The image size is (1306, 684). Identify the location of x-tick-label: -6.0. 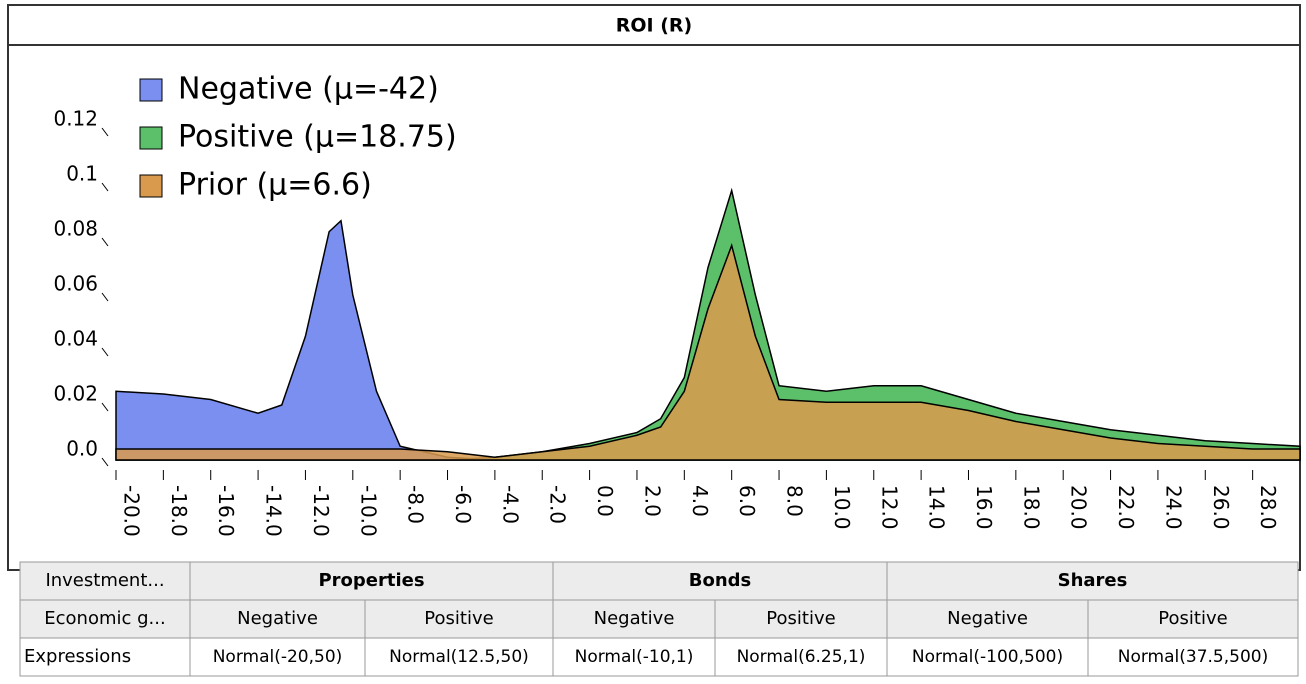
(463, 504).